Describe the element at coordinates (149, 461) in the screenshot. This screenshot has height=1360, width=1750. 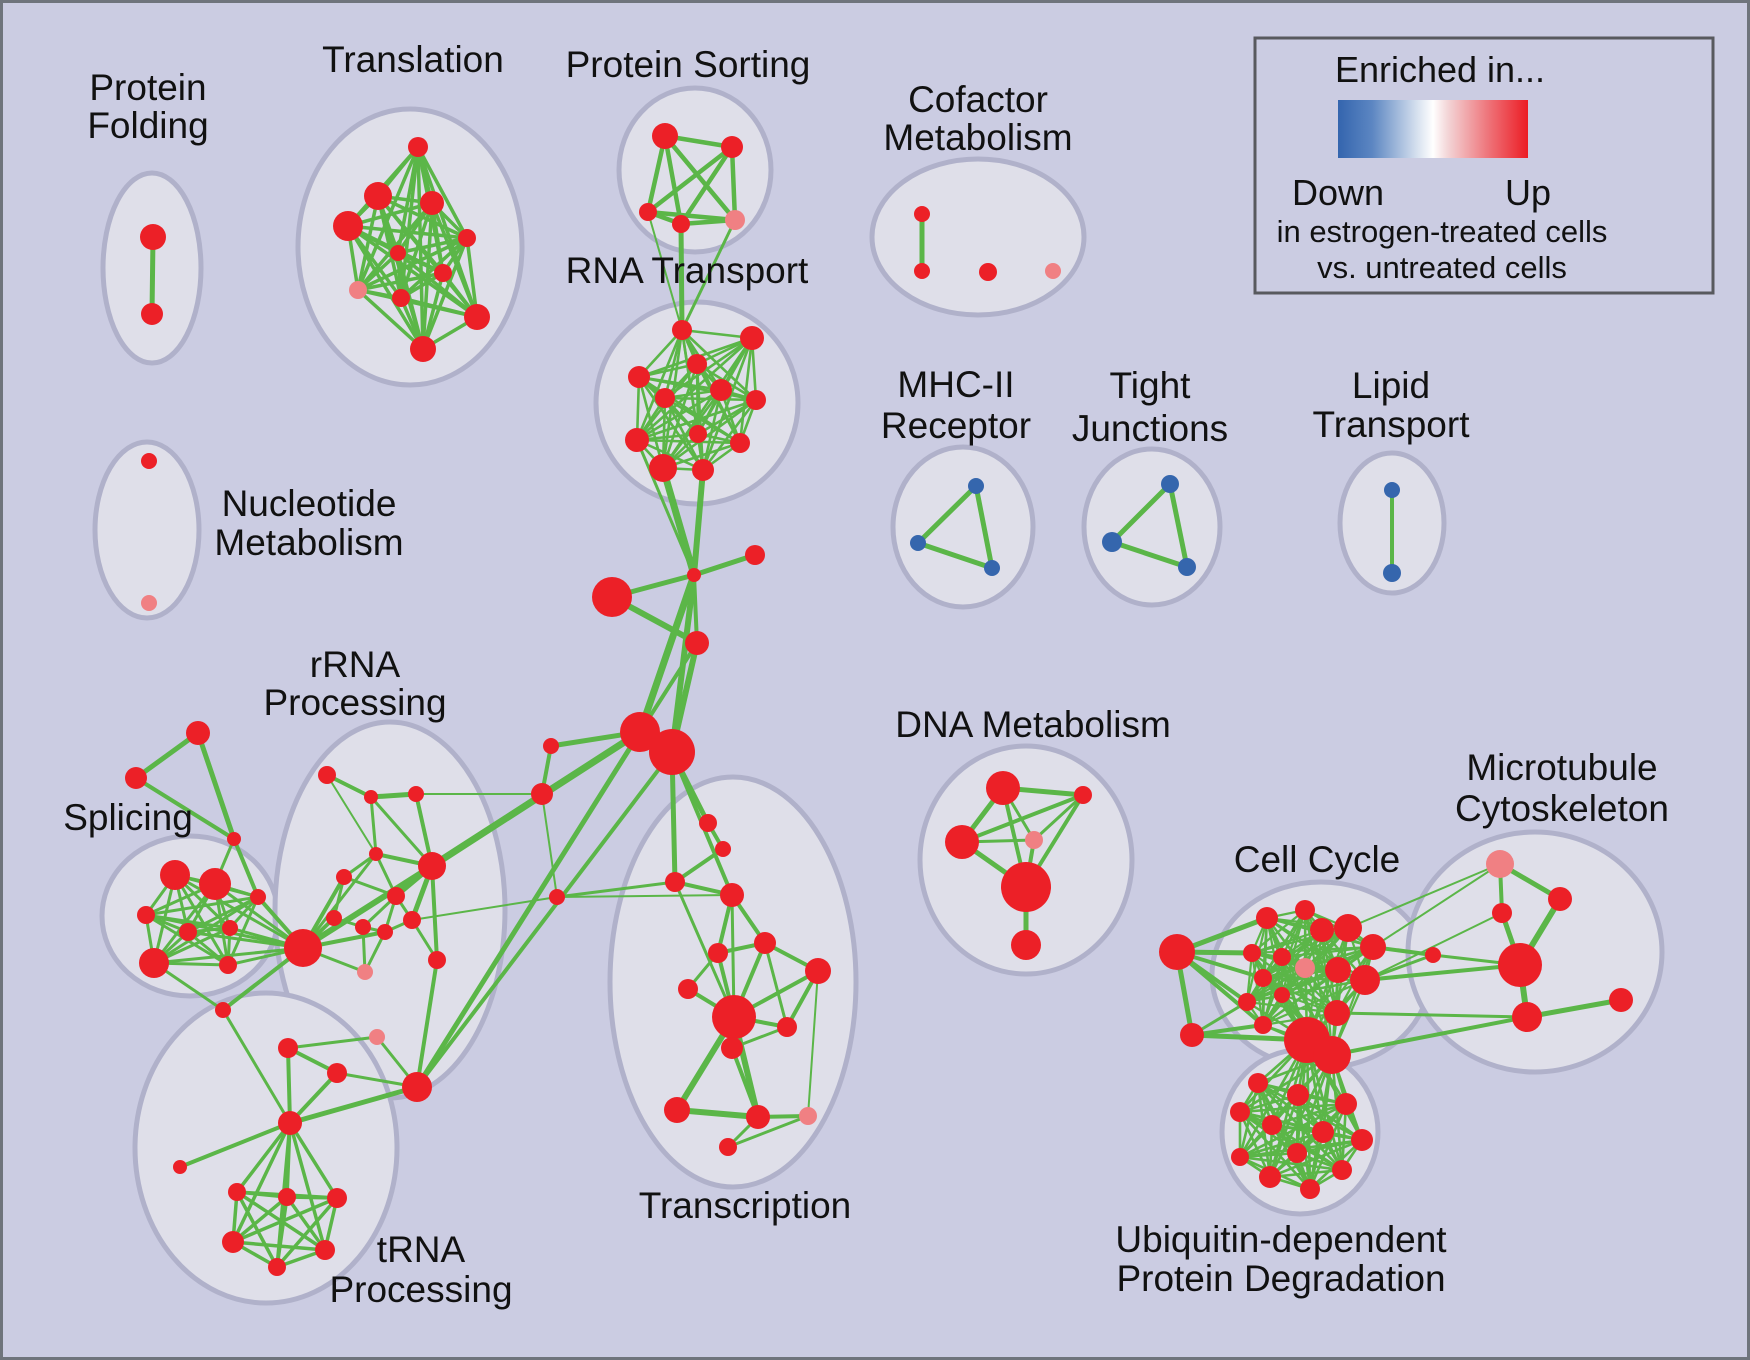
I see `node-nm1` at that location.